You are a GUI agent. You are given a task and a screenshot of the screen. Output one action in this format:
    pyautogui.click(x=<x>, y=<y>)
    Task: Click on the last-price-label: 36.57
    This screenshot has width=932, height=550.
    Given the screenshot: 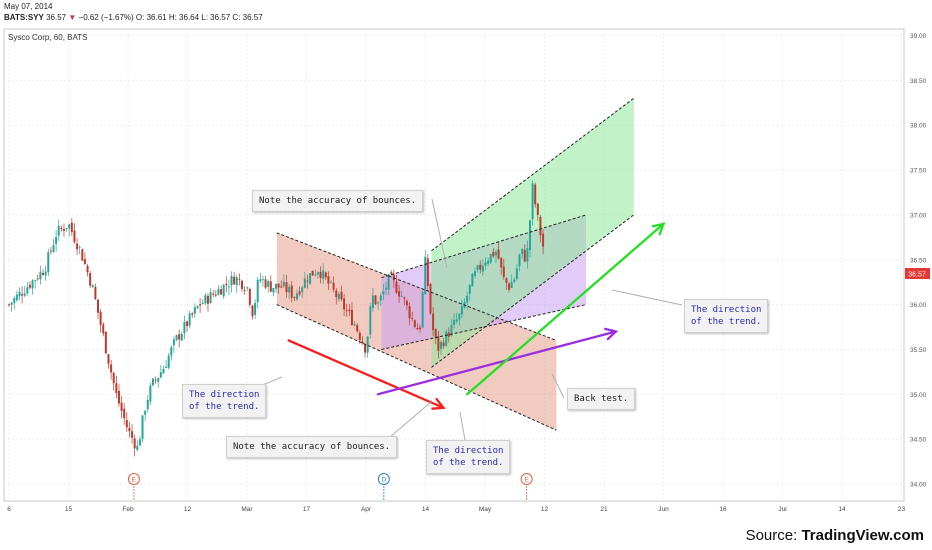 What is the action you would take?
    pyautogui.click(x=917, y=275)
    